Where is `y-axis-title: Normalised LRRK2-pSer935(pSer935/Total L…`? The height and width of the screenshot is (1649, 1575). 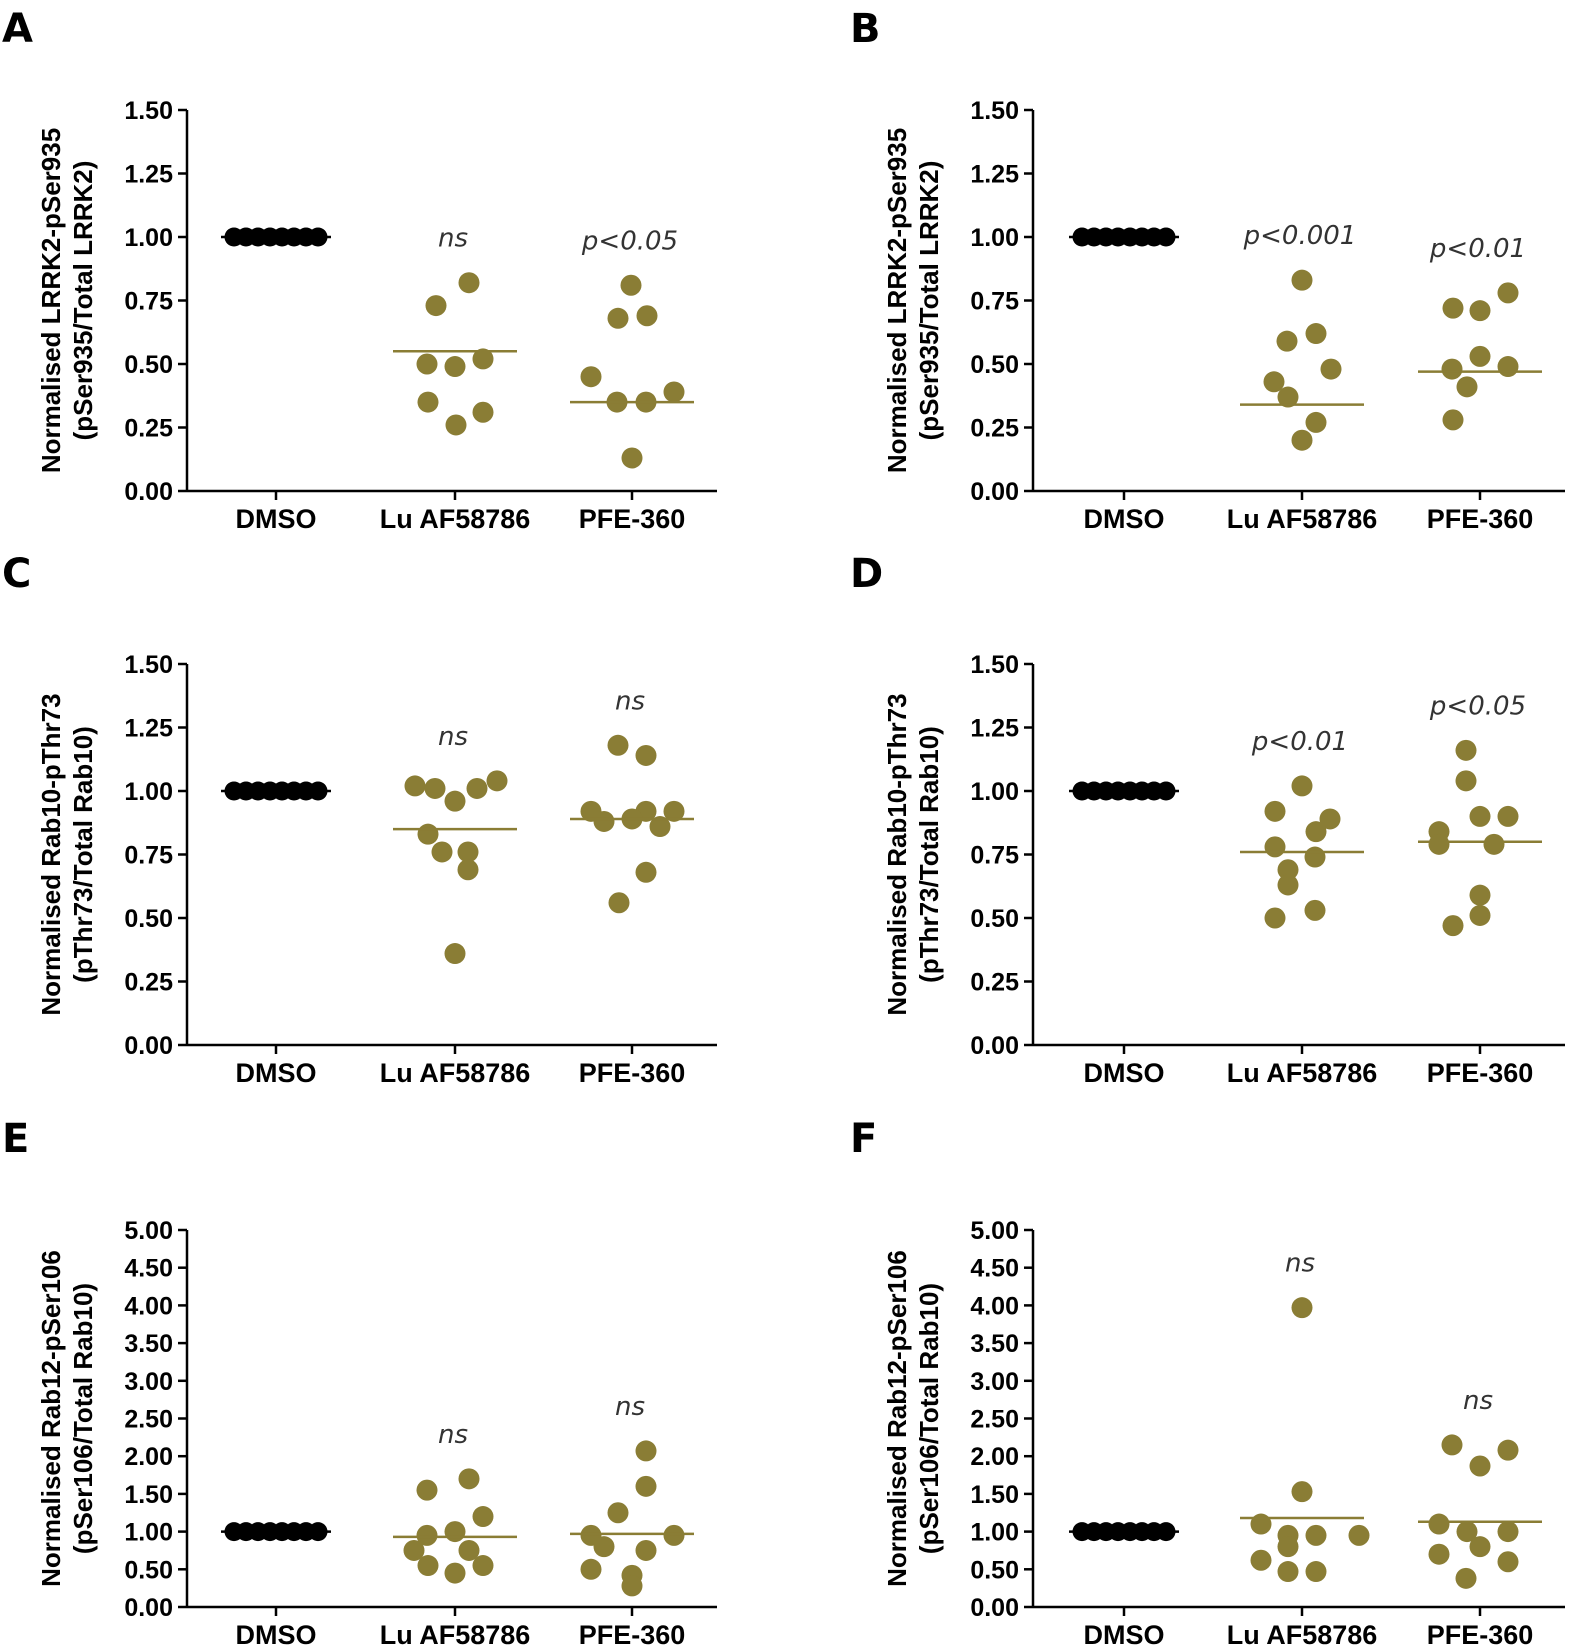
y-axis-title: Normalised LRRK2-pSer935(pSer935/Total L… is located at coordinates (67, 300).